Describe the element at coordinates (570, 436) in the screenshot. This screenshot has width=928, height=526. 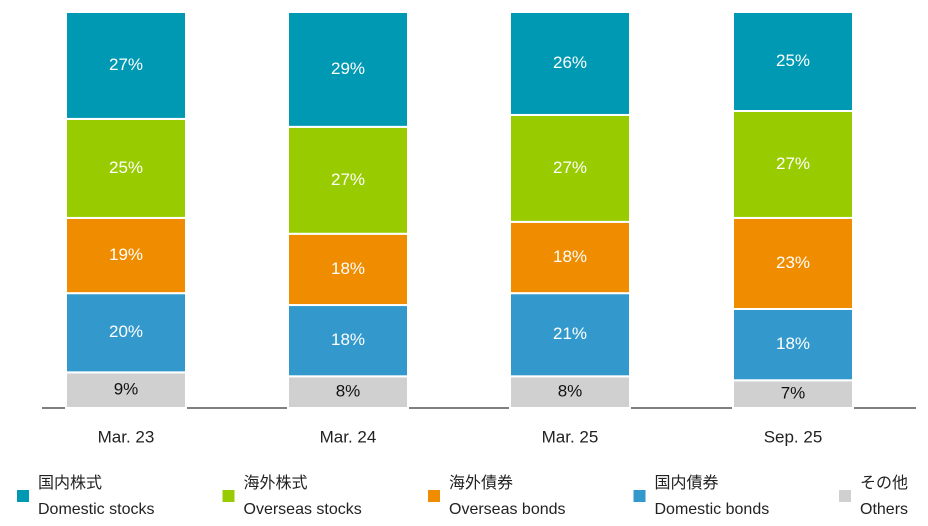
I see `x-tick-label: Mar. 25` at that location.